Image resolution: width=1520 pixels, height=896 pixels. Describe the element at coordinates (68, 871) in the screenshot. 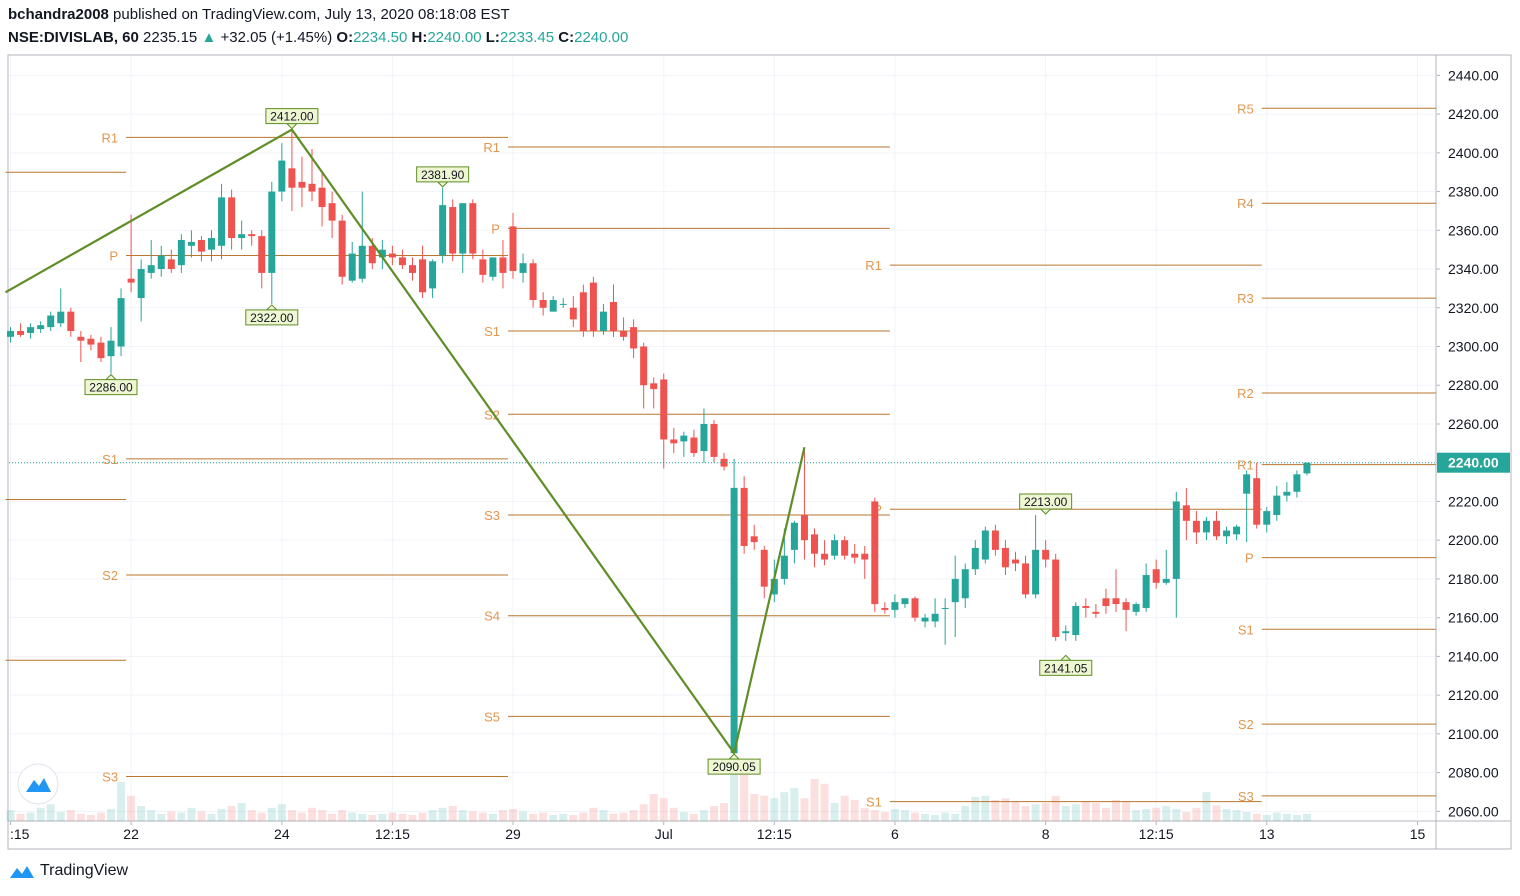

I see `brand: TradingView` at that location.